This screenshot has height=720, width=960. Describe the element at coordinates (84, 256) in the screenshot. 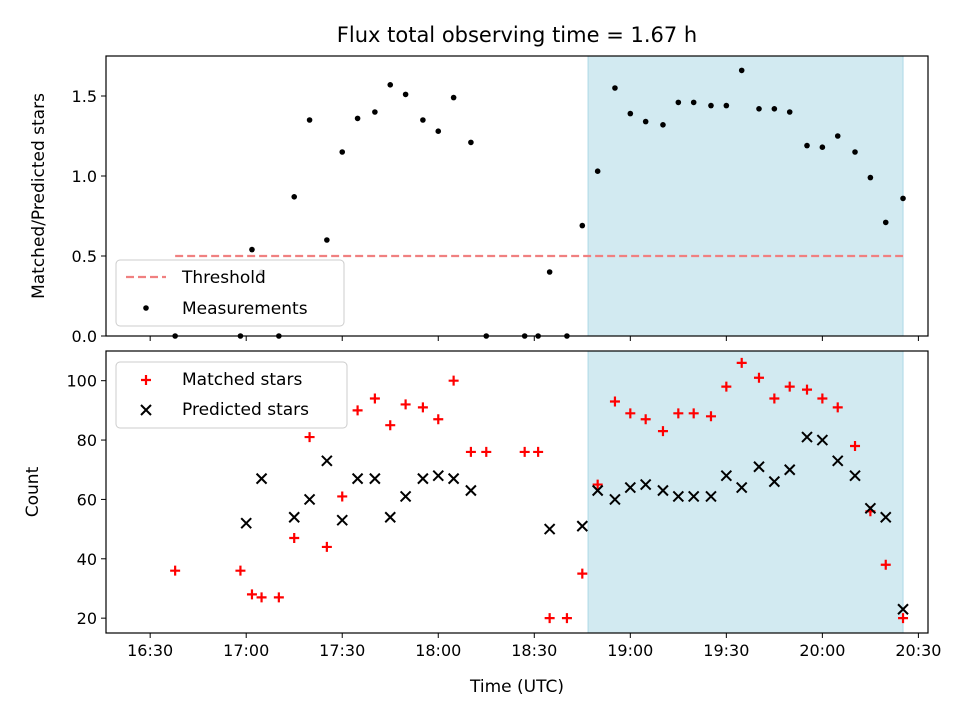

I see `y-tick-label: 0.5` at that location.